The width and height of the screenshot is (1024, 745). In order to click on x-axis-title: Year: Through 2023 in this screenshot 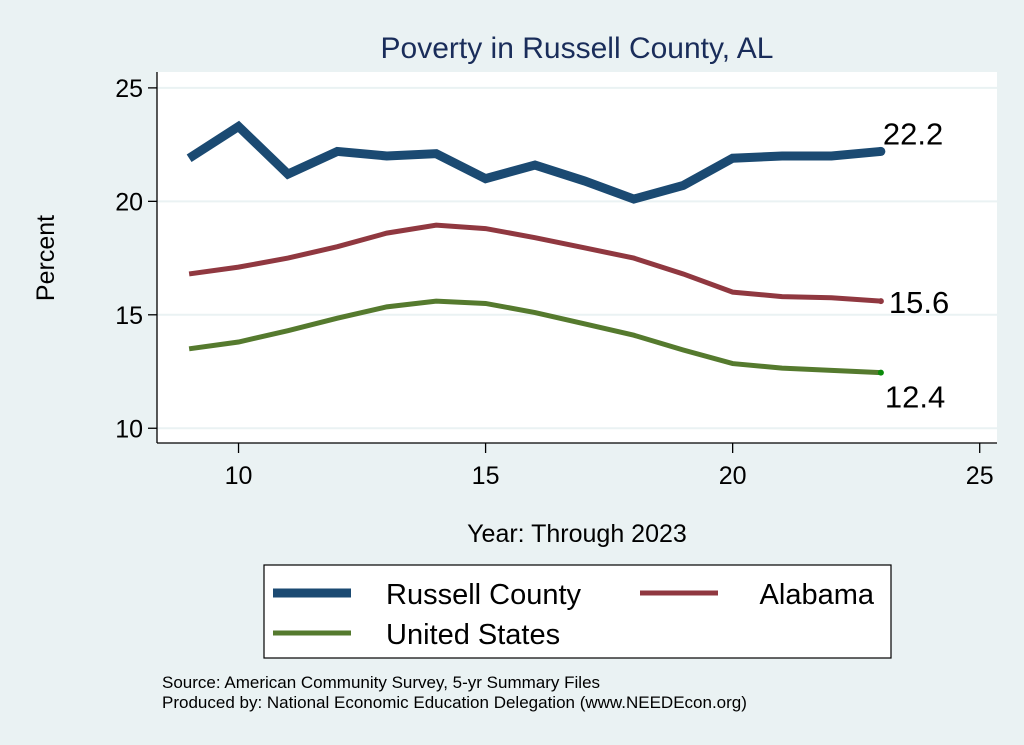, I will do `click(577, 534)`.